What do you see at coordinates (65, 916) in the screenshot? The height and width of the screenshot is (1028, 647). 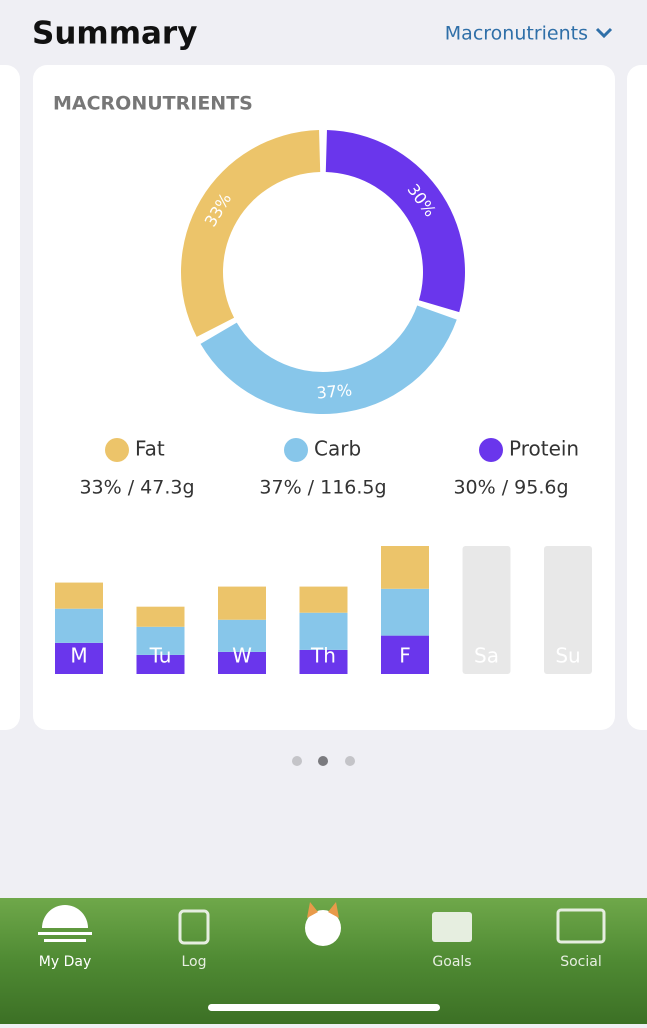 I see `sun-icon` at bounding box center [65, 916].